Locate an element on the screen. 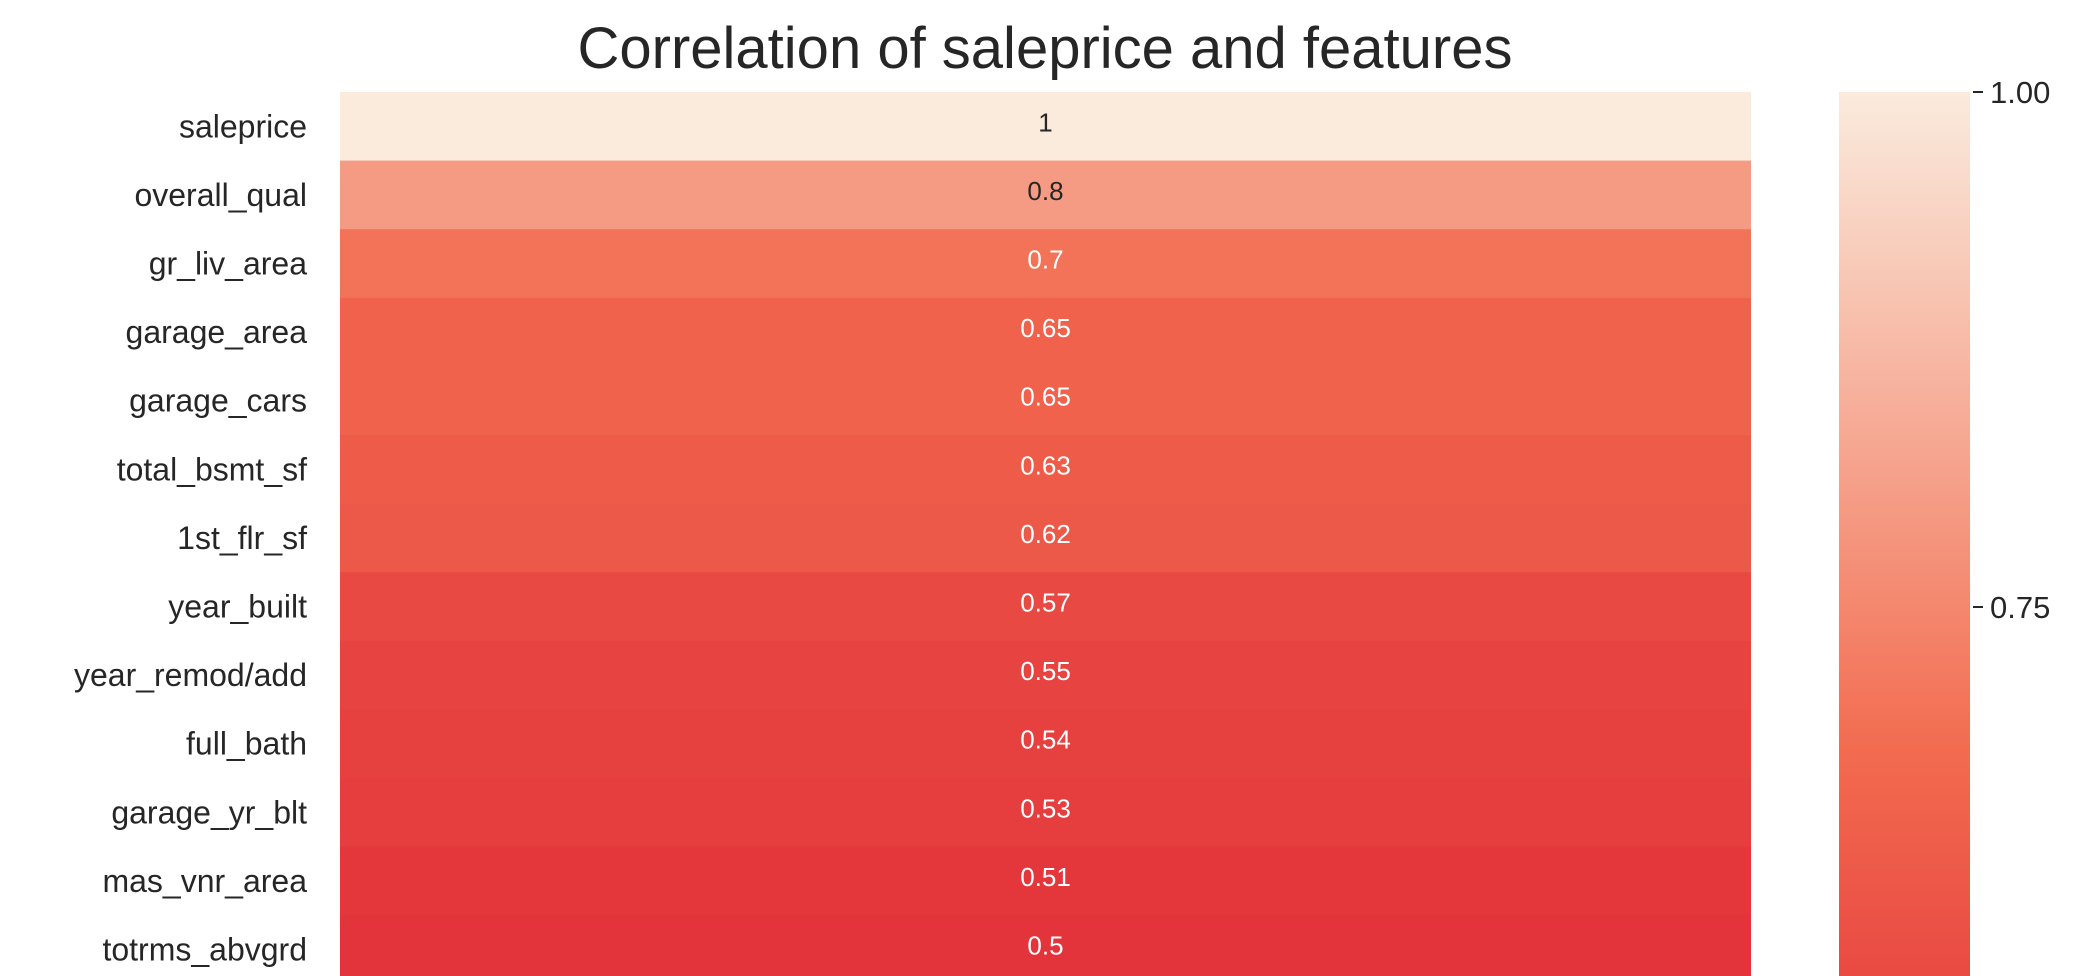 The width and height of the screenshot is (2074, 976). cell-value-label: 0.53 is located at coordinates (1045, 808).